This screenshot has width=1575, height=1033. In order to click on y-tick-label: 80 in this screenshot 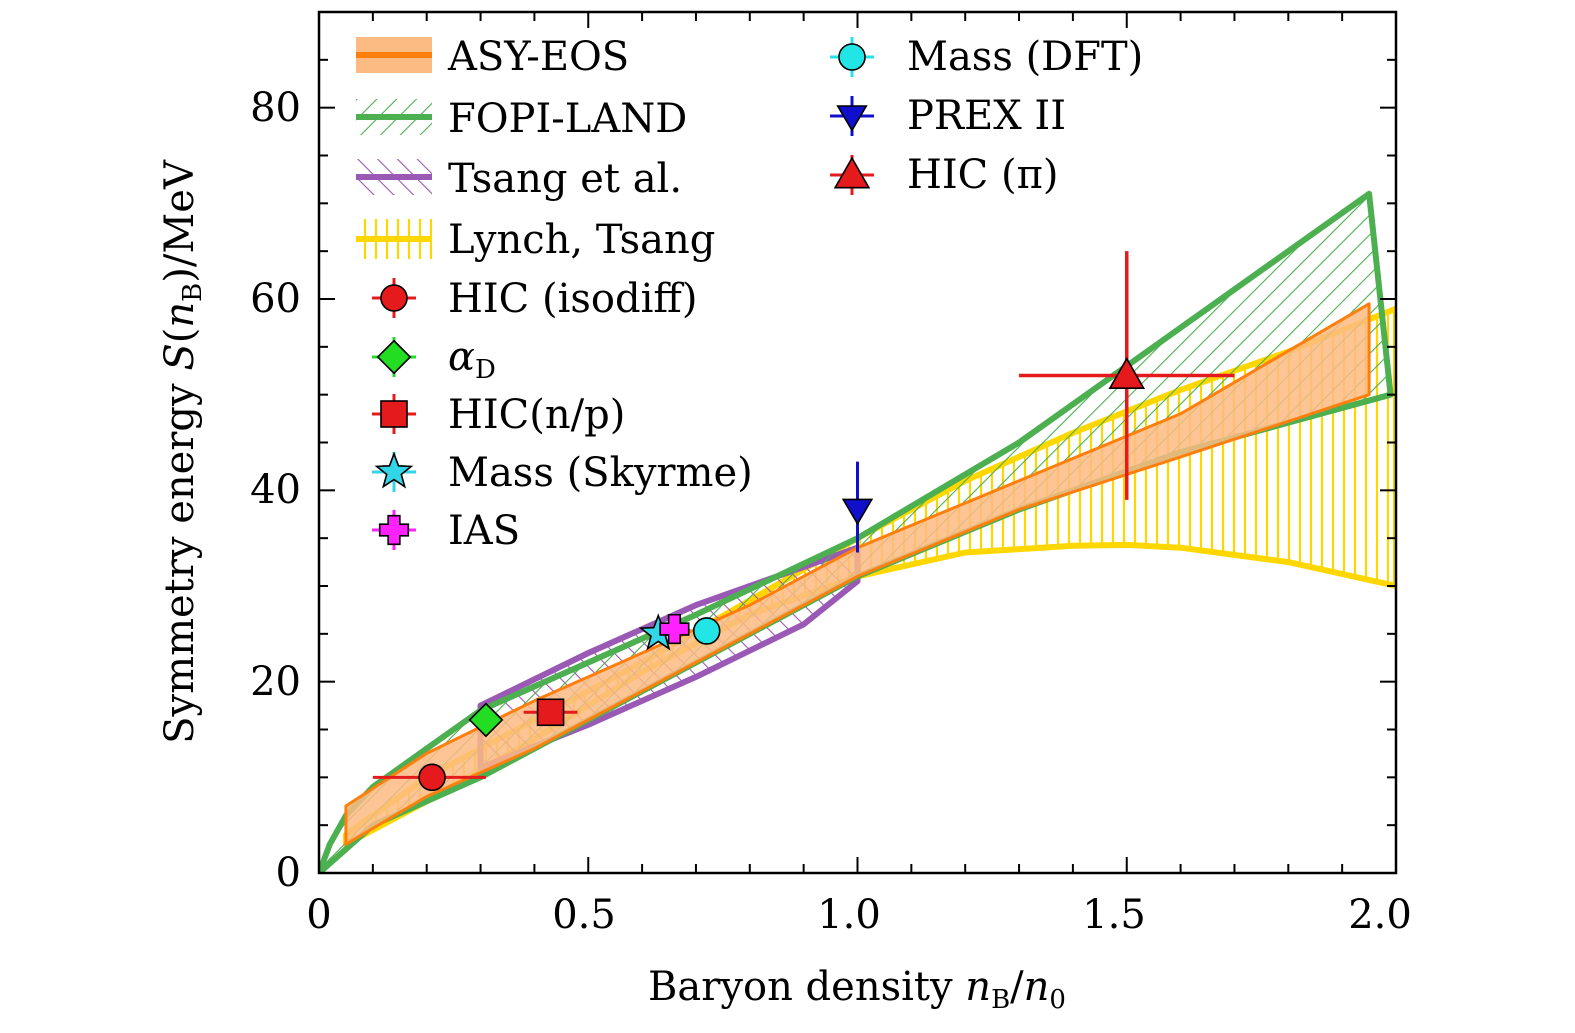, I will do `click(275, 108)`.